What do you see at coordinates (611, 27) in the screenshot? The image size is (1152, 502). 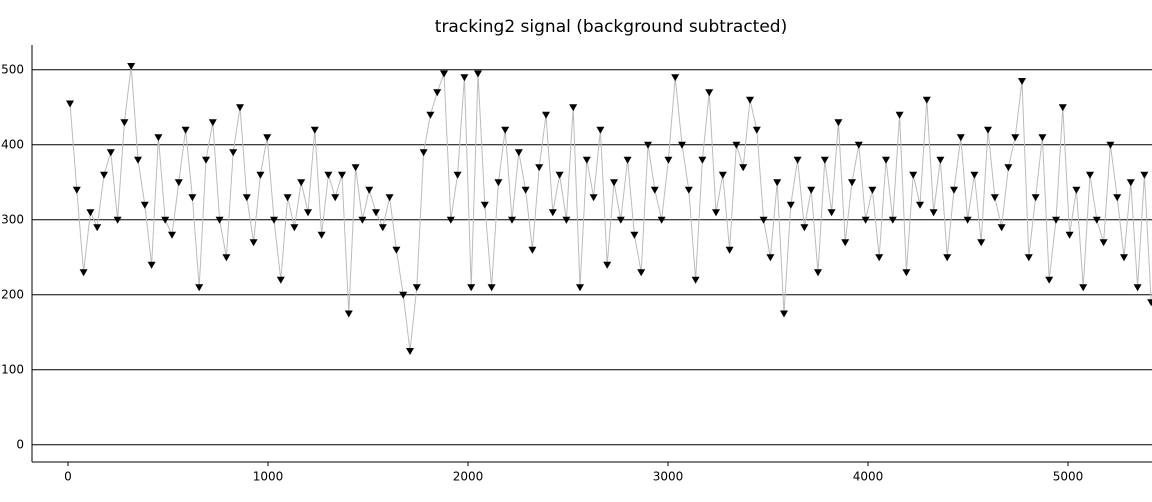 I see `chart-title: tracking2 signal (background subtracted)` at bounding box center [611, 27].